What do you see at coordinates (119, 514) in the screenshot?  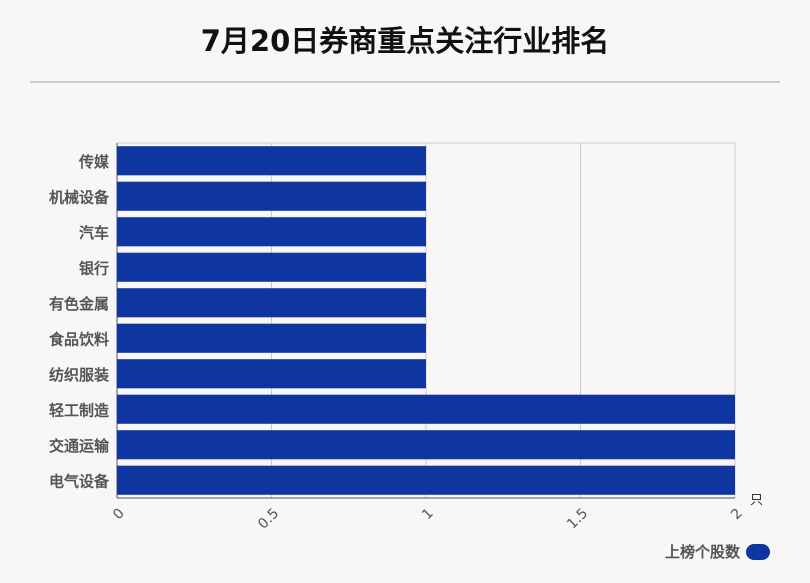 I see `x-tick-label-0: 0` at bounding box center [119, 514].